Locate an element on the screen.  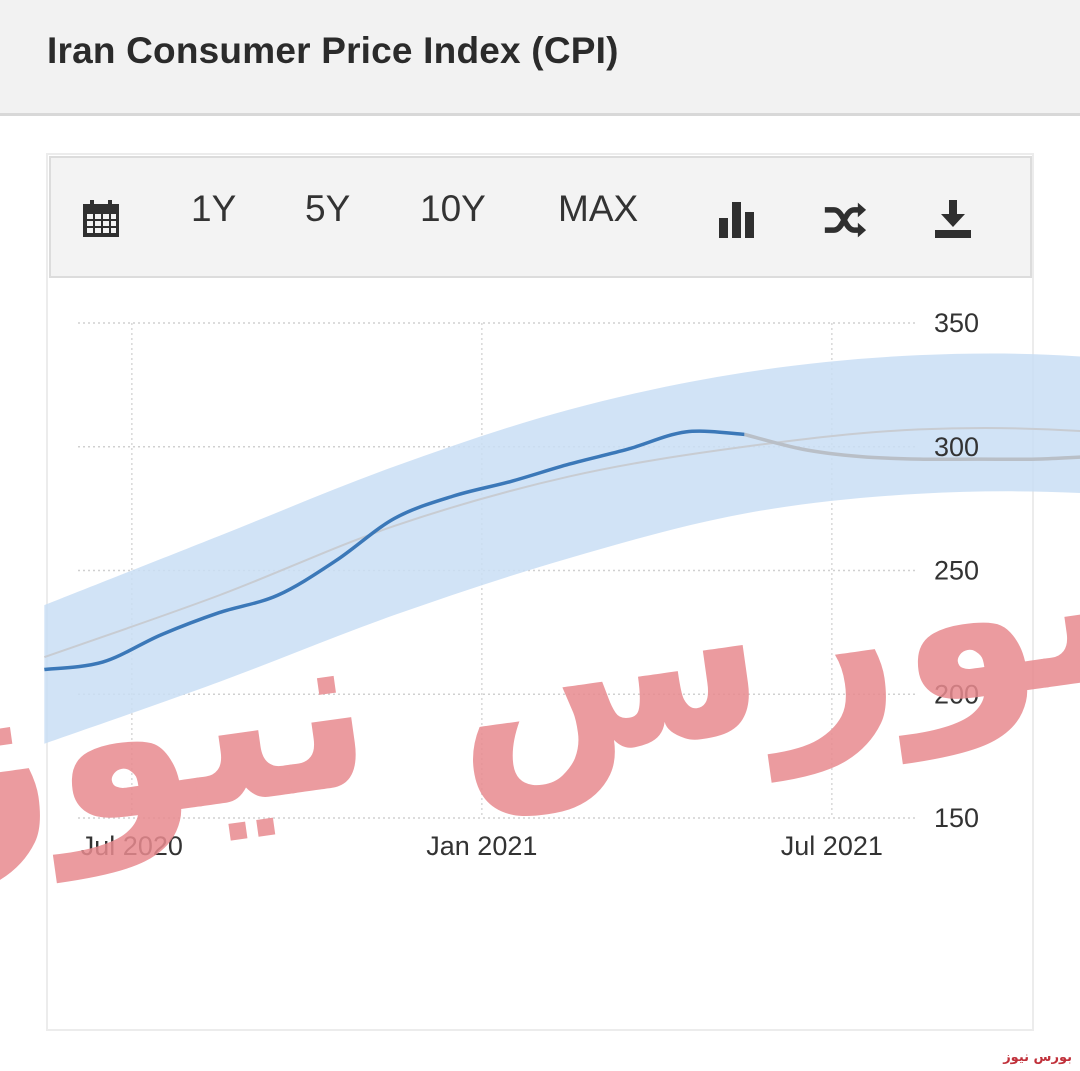
x-tick-label: Jul 2020 is located at coordinates (132, 846).